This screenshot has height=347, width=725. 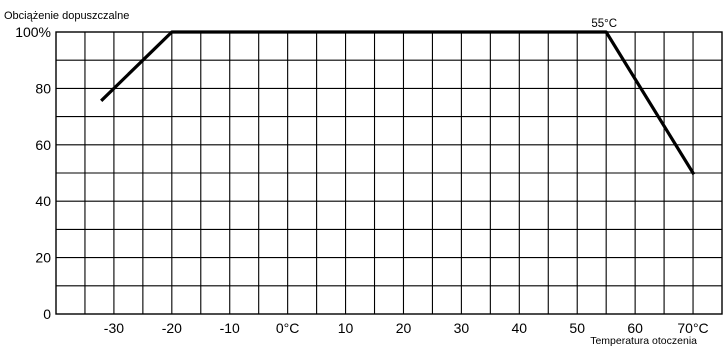 What do you see at coordinates (635, 328) in the screenshot?
I see `x-tick-label: 60` at bounding box center [635, 328].